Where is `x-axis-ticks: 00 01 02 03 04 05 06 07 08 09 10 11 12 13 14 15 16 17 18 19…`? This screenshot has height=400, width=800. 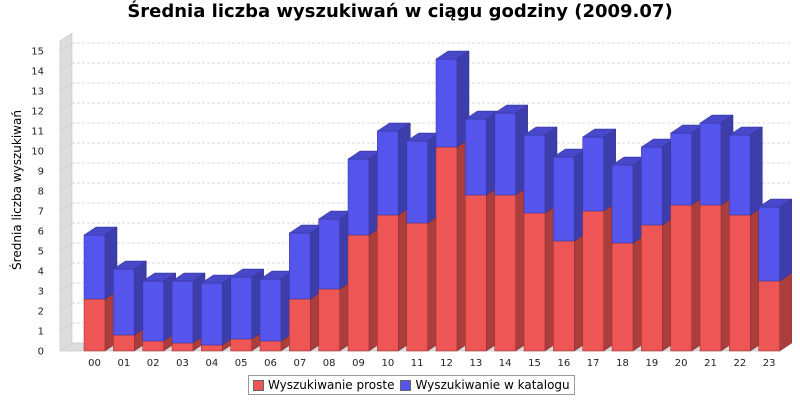 x-axis-ticks: 00 01 02 03 04 05 06 07 08 09 10 11 12 13 14 15 16 17 18 19… is located at coordinates (431, 363).